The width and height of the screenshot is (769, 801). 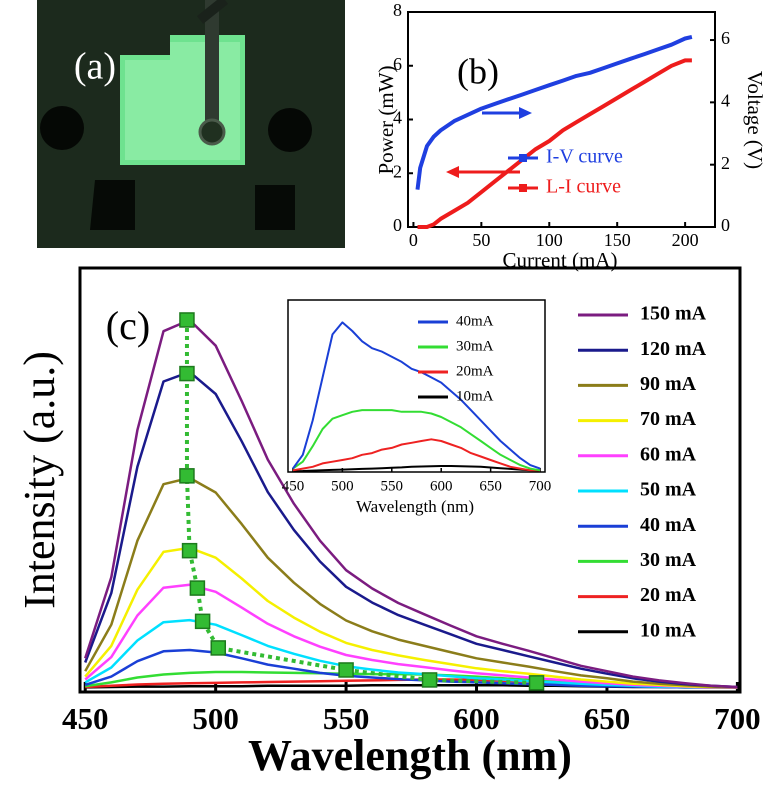 What do you see at coordinates (212, 132) in the screenshot?
I see `photo-probe-tip` at bounding box center [212, 132].